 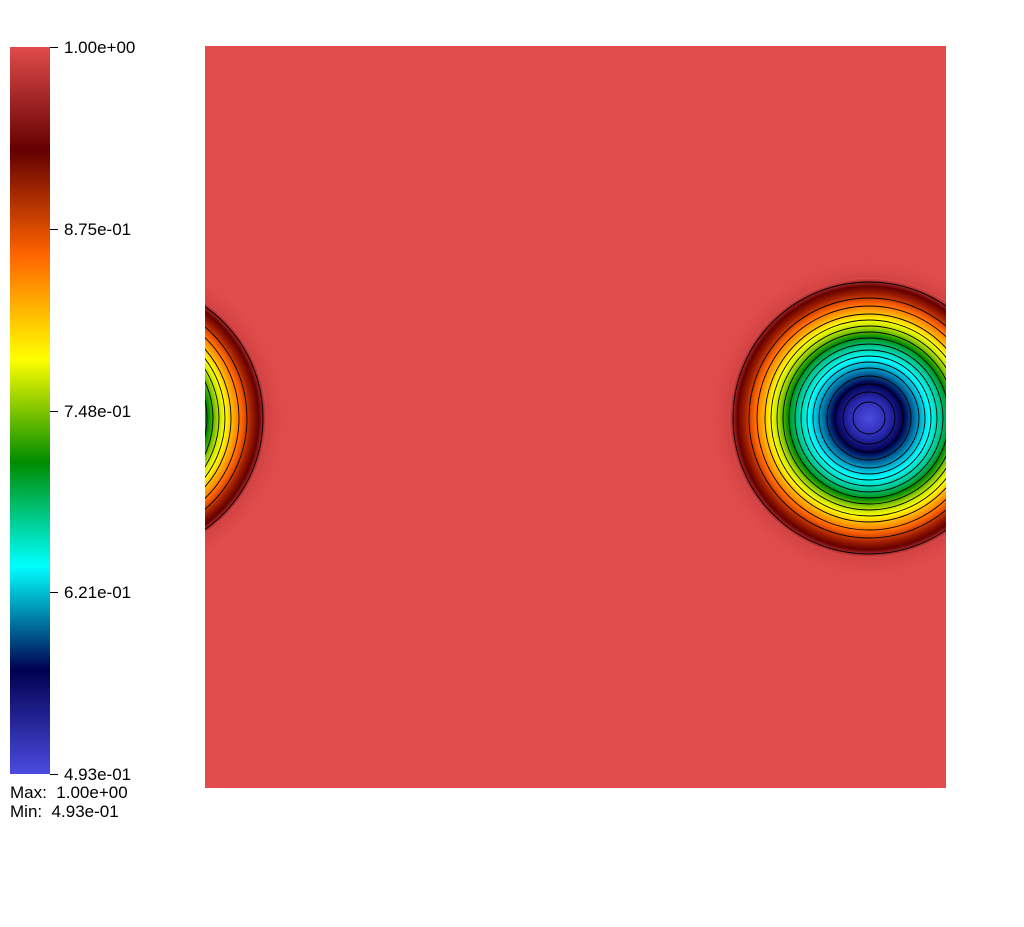 What do you see at coordinates (69, 792) in the screenshot?
I see `range-max-text: Max: 1.00e+00` at bounding box center [69, 792].